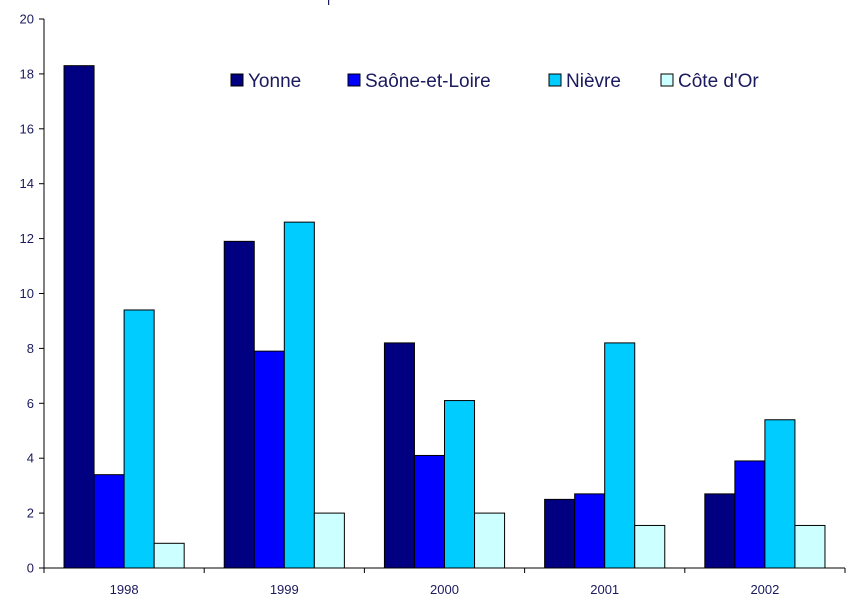 This screenshot has height=604, width=849. Describe the element at coordinates (764, 589) in the screenshot. I see `x-tick-label: 2002` at that location.